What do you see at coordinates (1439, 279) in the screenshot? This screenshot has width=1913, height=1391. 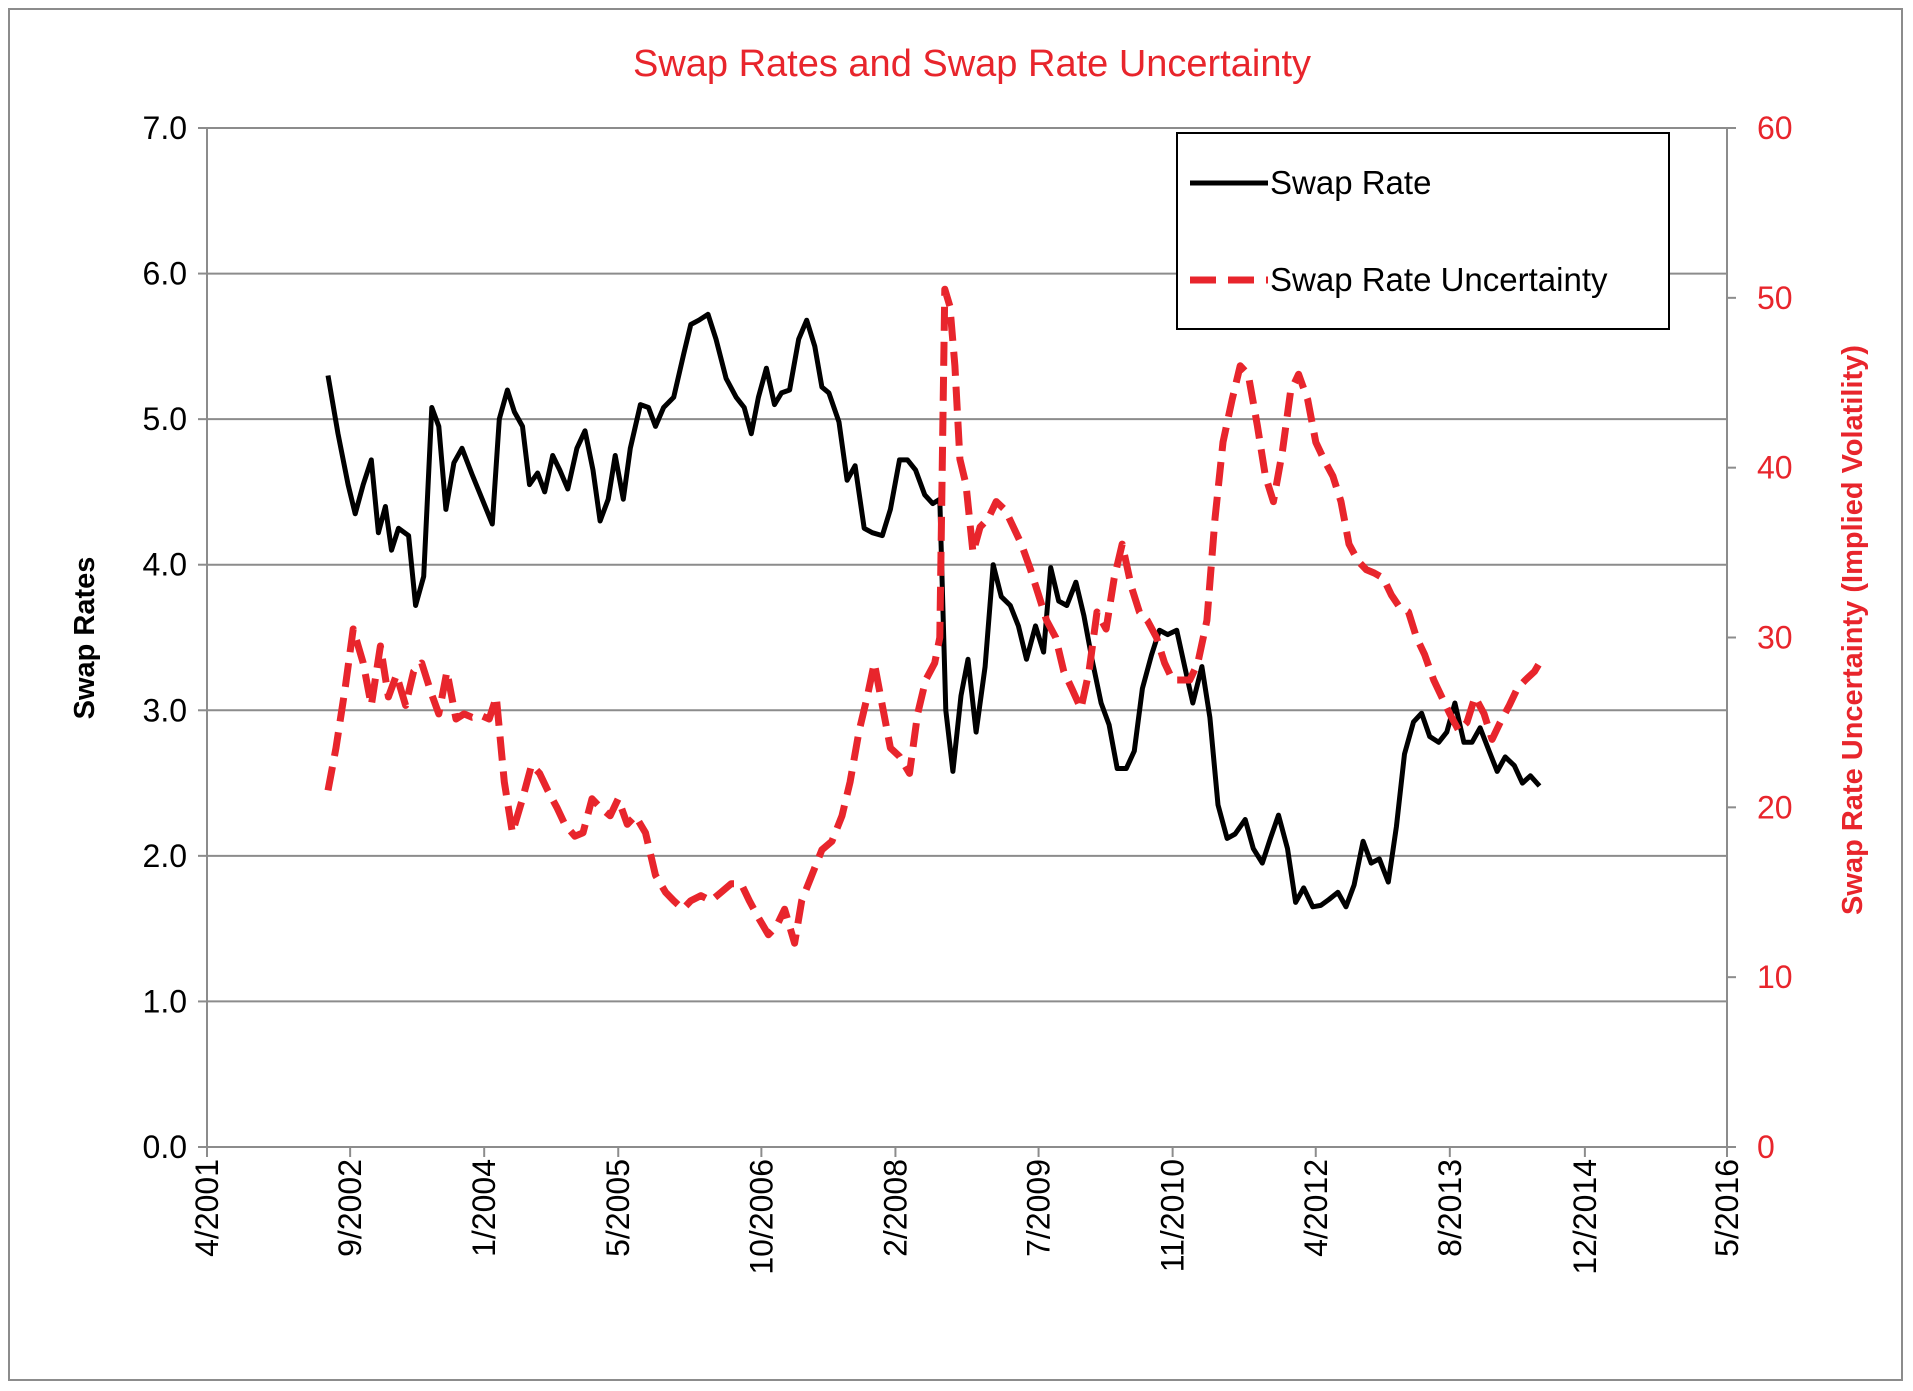 I see `legend-label-swap-rate-uncertainty: Swap Rate Uncertainty` at bounding box center [1439, 279].